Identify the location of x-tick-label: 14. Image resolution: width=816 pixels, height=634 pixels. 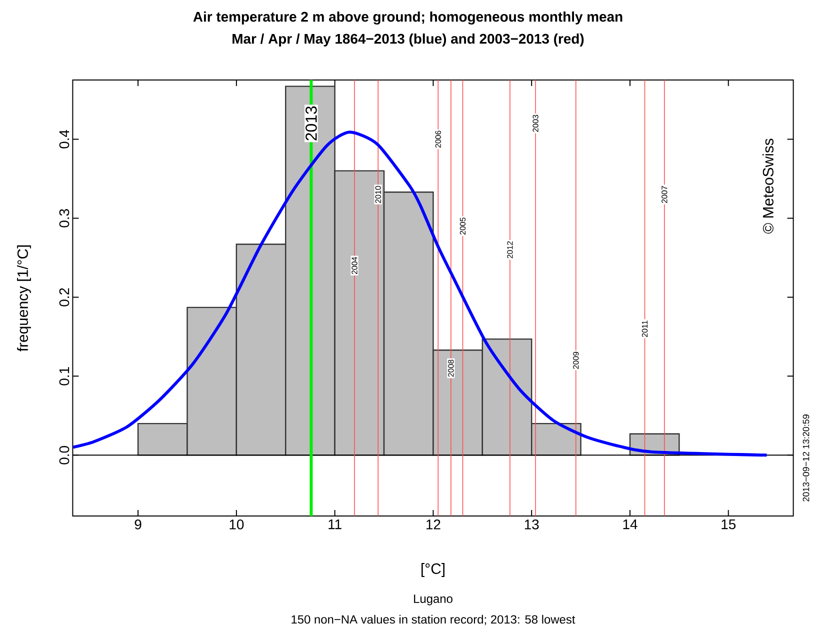
(630, 525).